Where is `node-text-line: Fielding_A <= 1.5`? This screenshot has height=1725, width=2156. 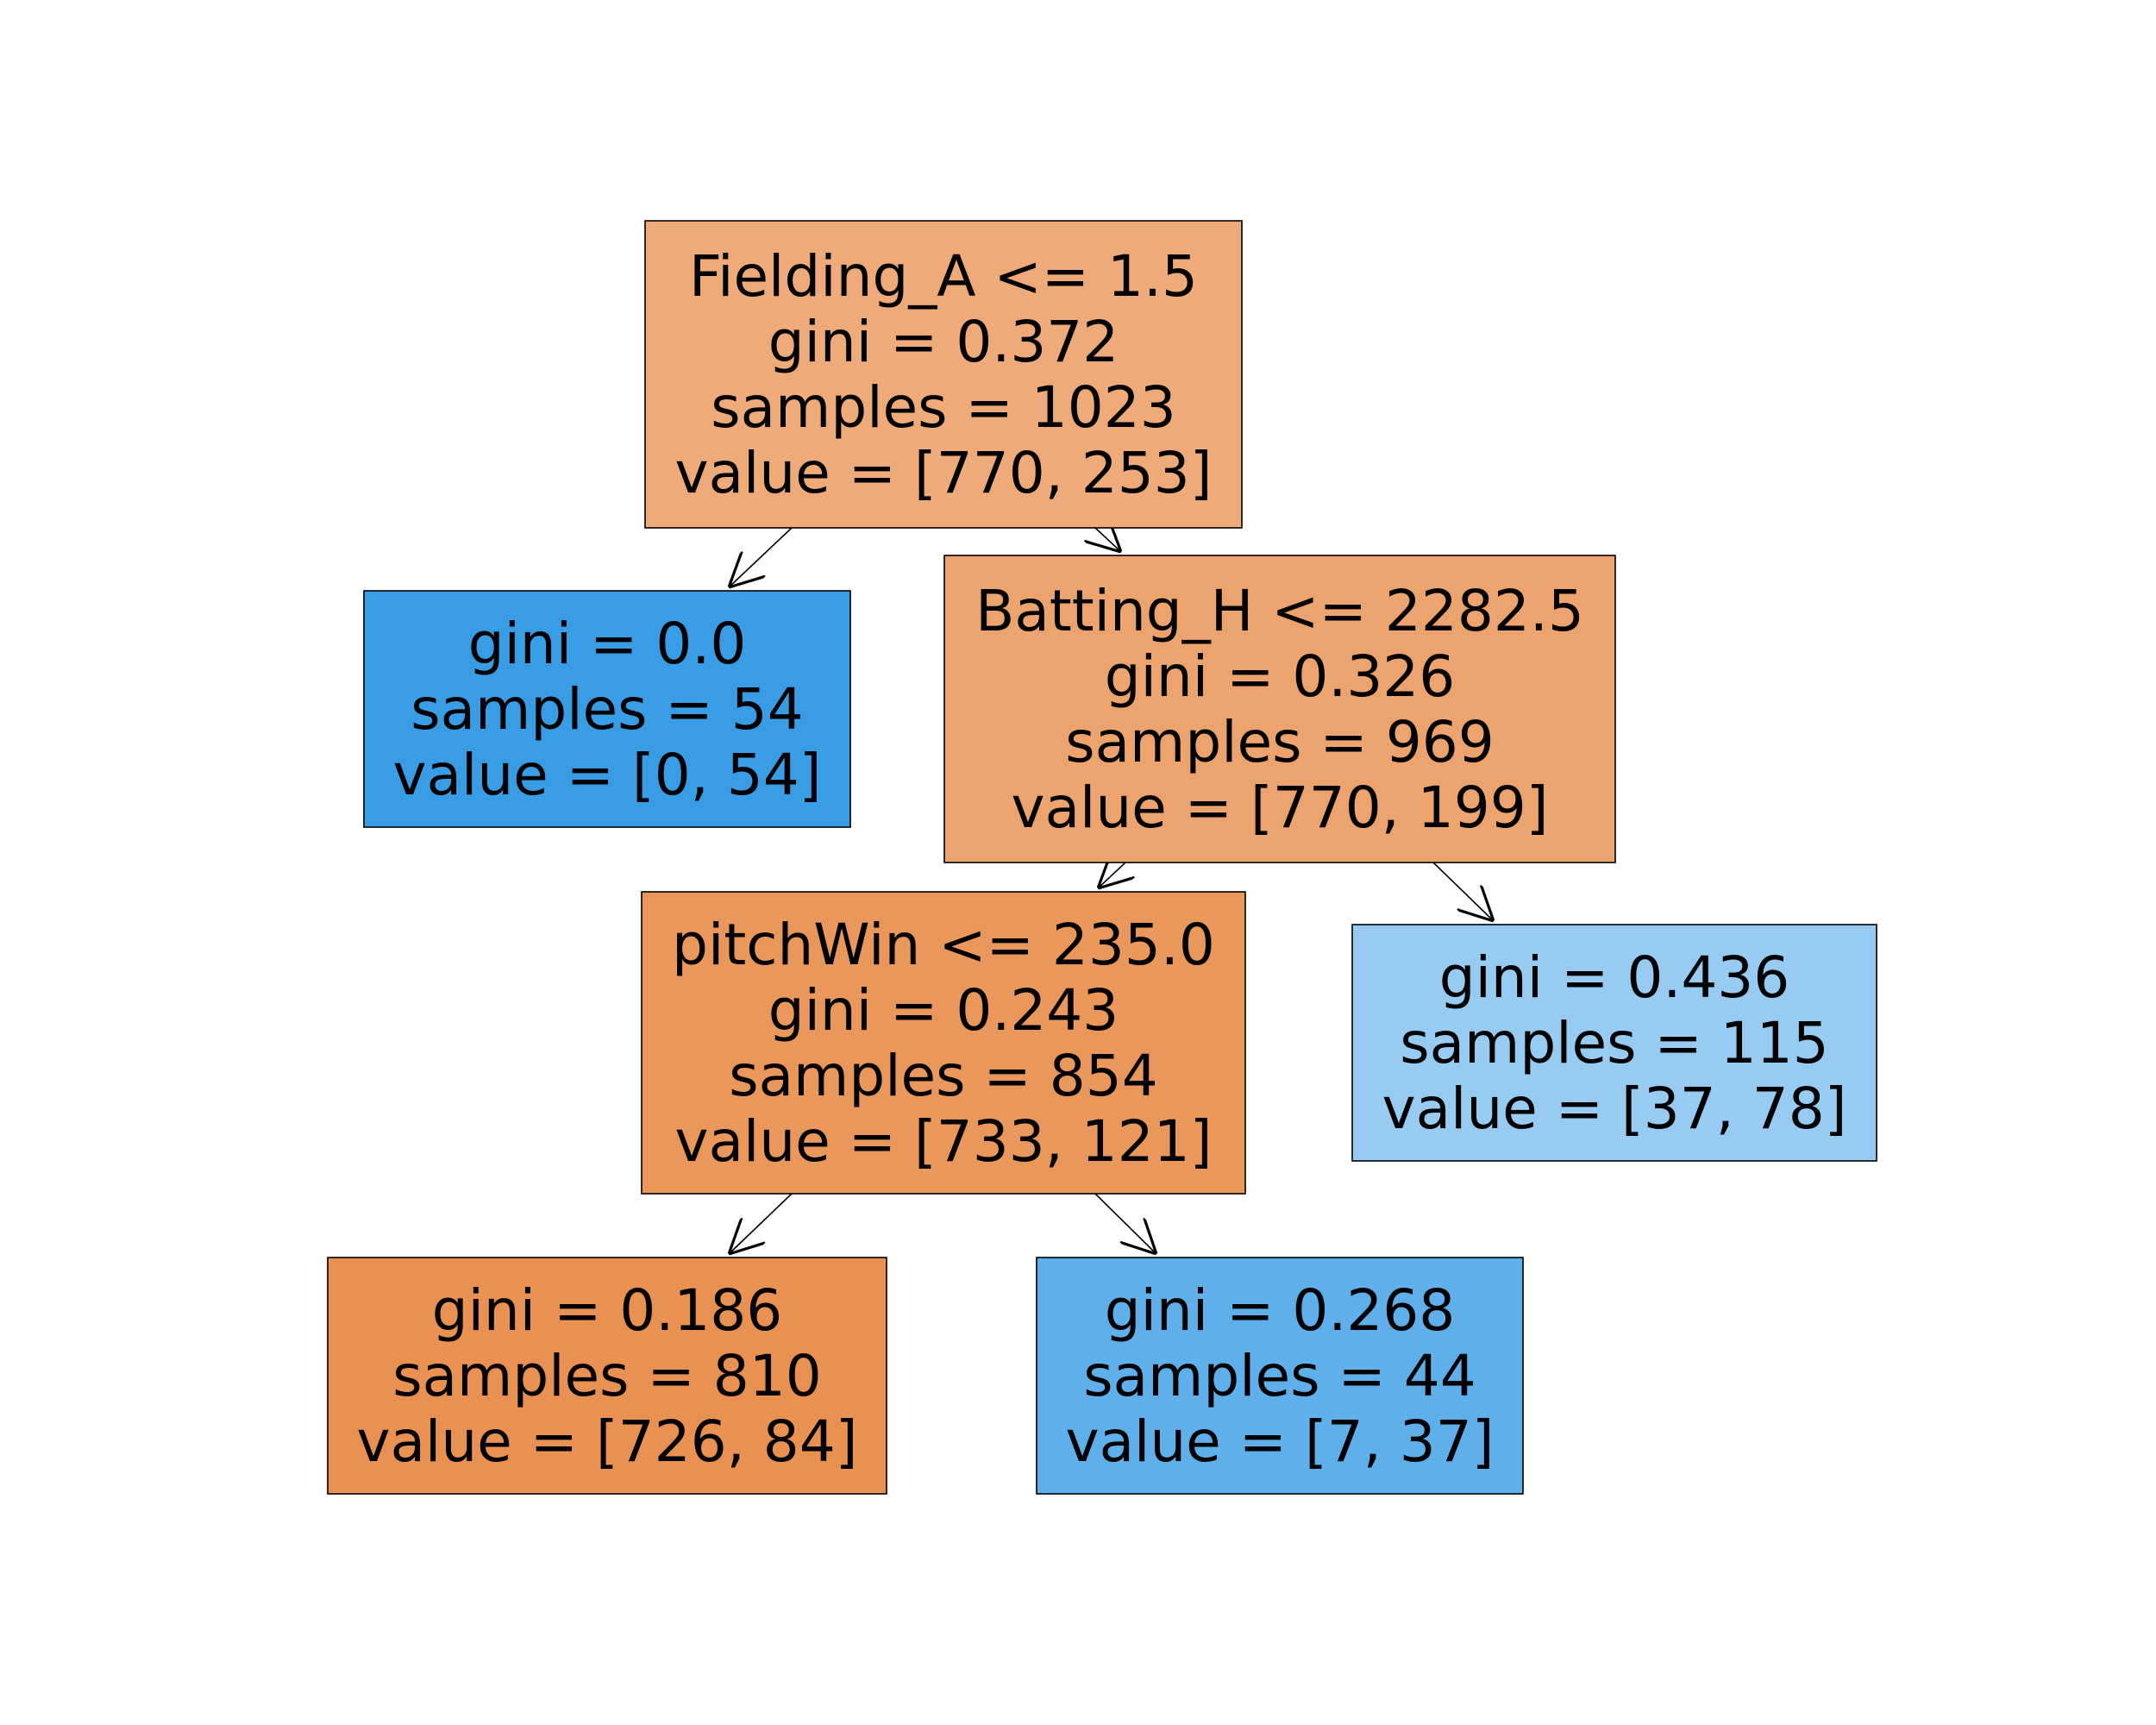 node-text-line: Fielding_A <= 1.5 is located at coordinates (943, 277).